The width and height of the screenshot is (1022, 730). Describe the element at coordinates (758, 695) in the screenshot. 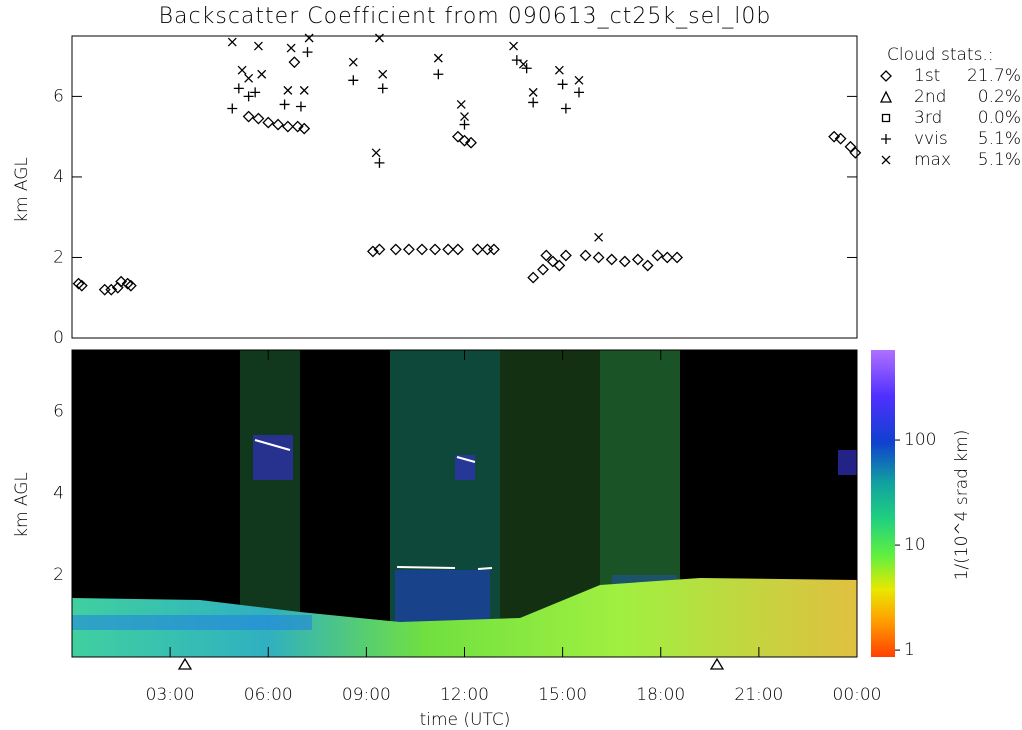

I see `x-tick-label: 21:00` at that location.